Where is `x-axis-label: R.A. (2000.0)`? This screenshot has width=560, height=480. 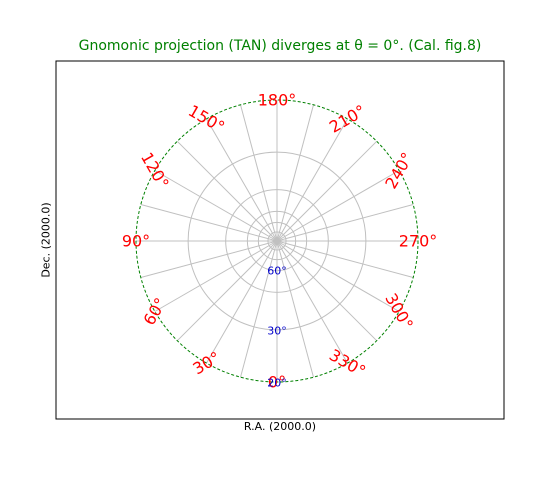 x-axis-label: R.A. (2000.0) is located at coordinates (280, 426).